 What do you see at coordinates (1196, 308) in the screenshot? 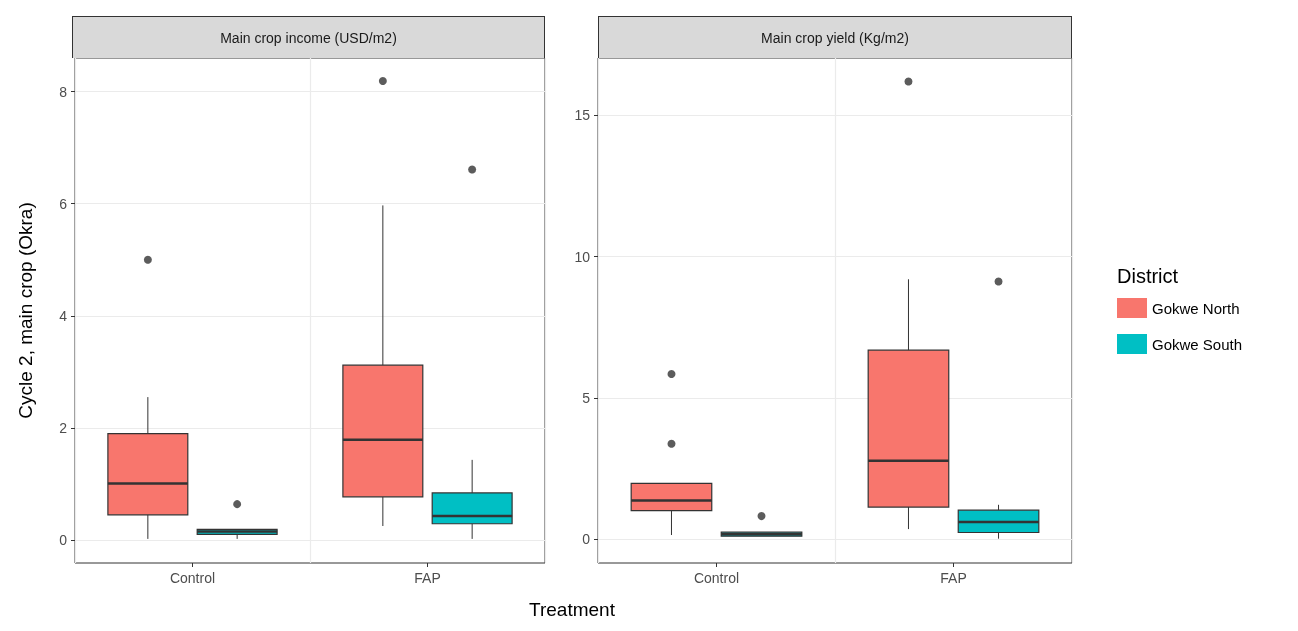
I see `legend-label: Gokwe North` at bounding box center [1196, 308].